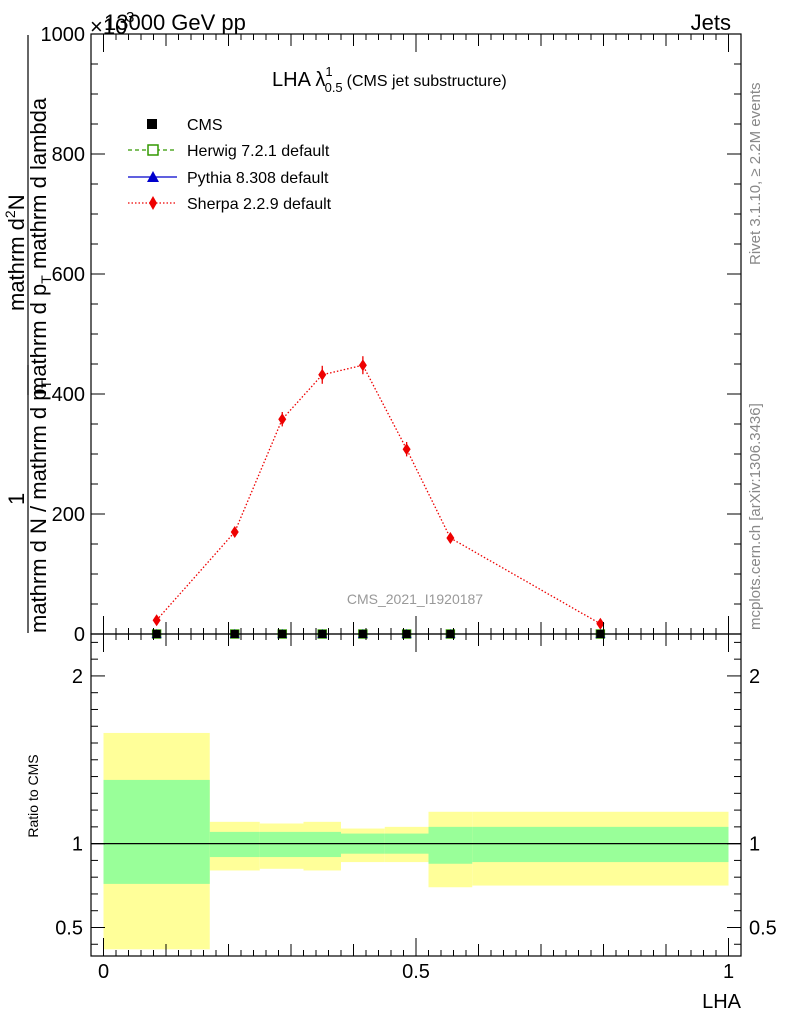 The image size is (786, 1024). What do you see at coordinates (754, 677) in the screenshot?
I see `ratio-ytick-label-right: 2` at bounding box center [754, 677].